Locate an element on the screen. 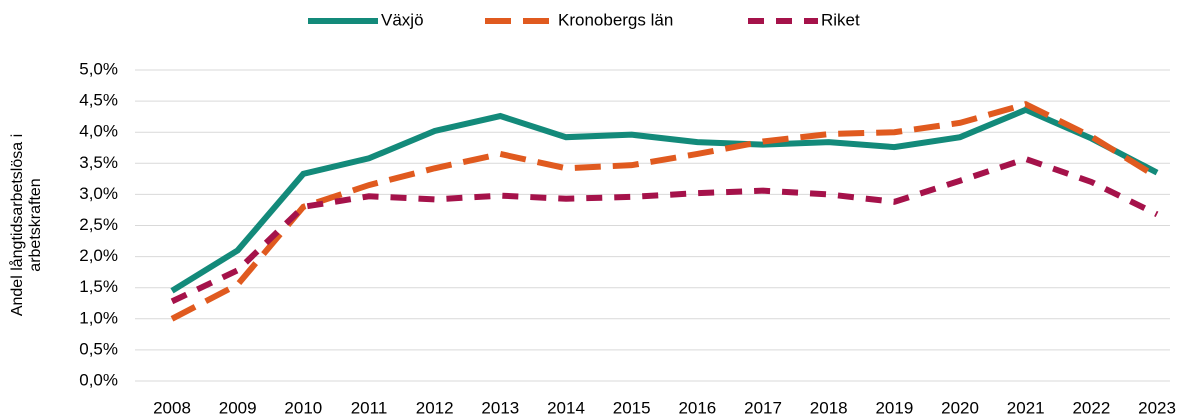 The width and height of the screenshot is (1186, 419). x-tick-label: 2023 is located at coordinates (1157, 407).